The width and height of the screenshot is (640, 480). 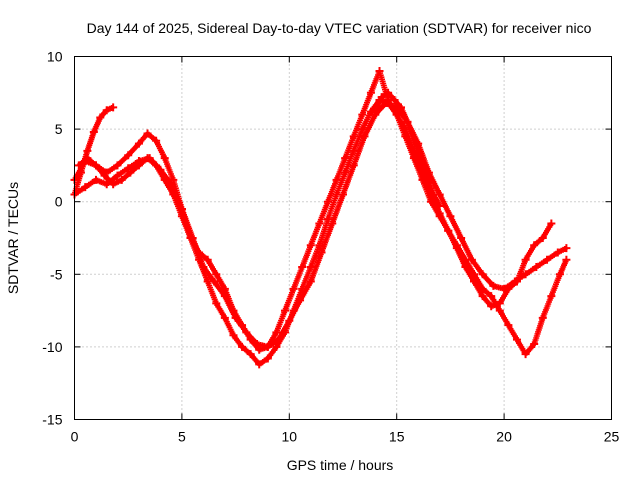 I want to click on x-tick-label: 5, so click(x=182, y=437).